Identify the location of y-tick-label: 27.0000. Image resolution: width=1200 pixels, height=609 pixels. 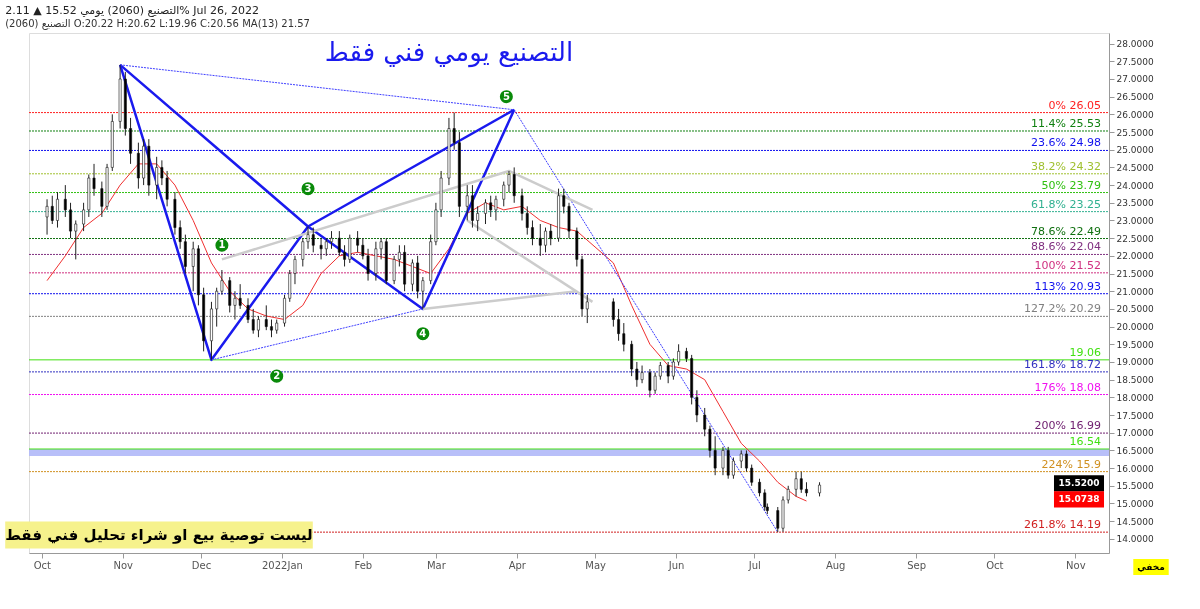
(1135, 79).